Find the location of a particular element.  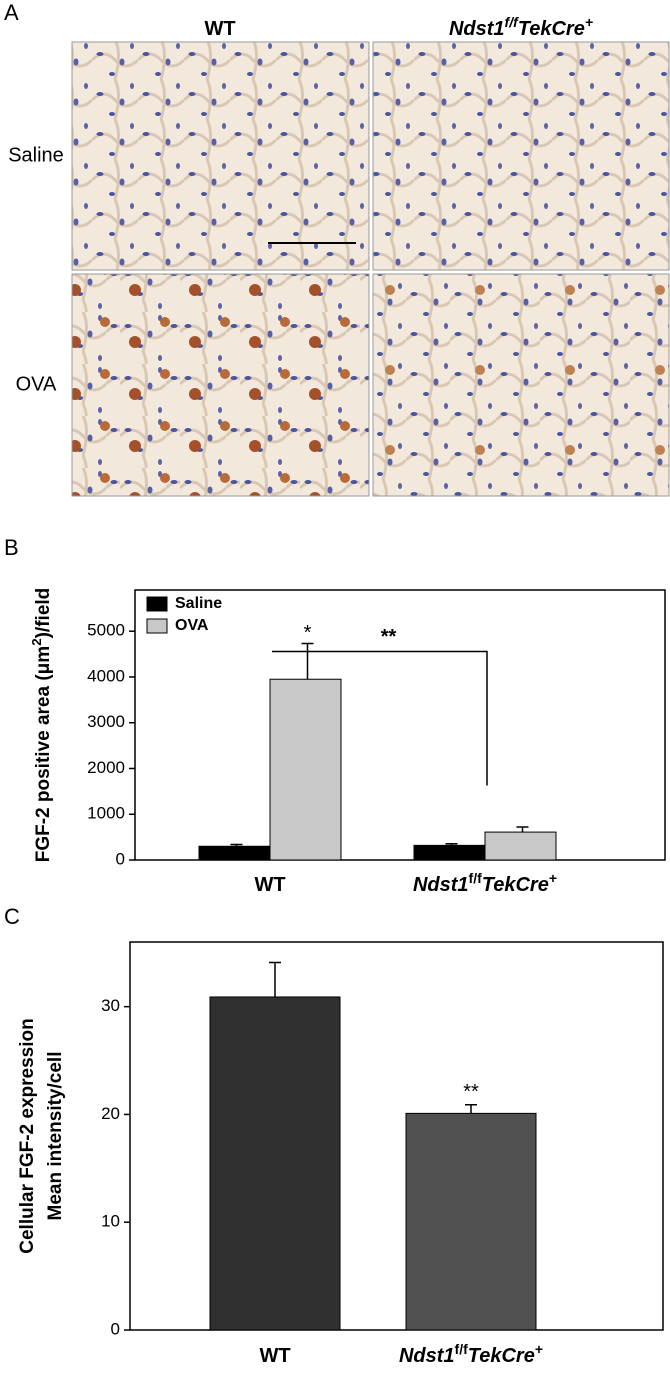

text-run: μm is located at coordinates (43, 660).